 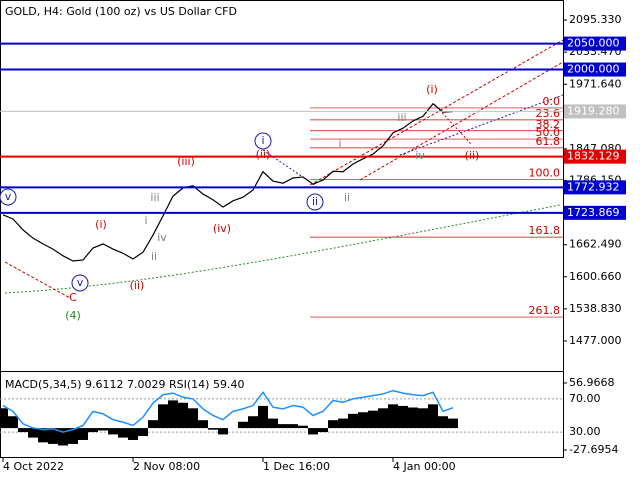 What do you see at coordinates (593, 449) in the screenshot?
I see `y-tick-label: -27.6954` at bounding box center [593, 449].